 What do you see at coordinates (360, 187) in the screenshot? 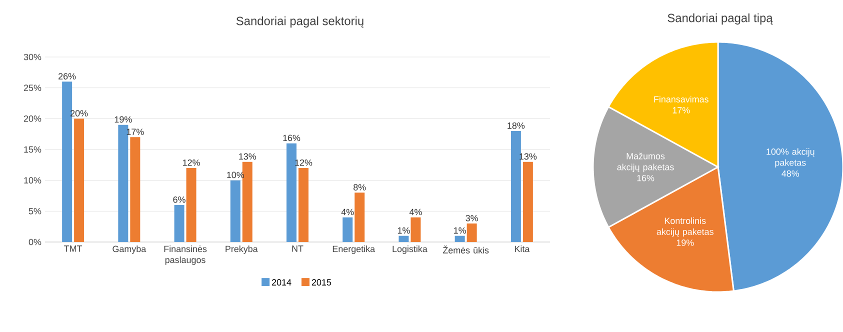
I see `data-label: 8%` at bounding box center [360, 187].